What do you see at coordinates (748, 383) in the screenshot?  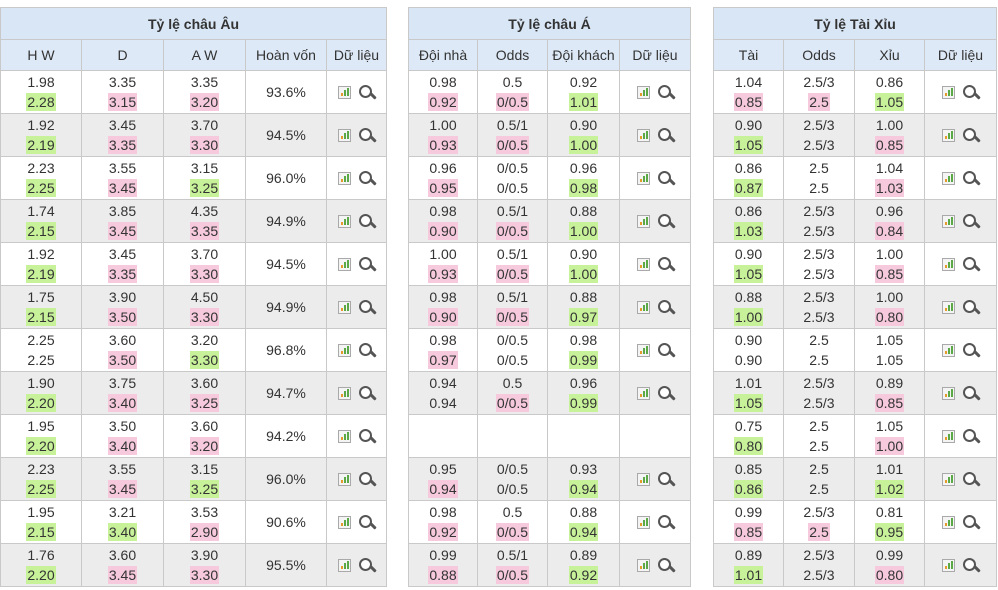 I see `over-odds-opening: 1.01` at bounding box center [748, 383].